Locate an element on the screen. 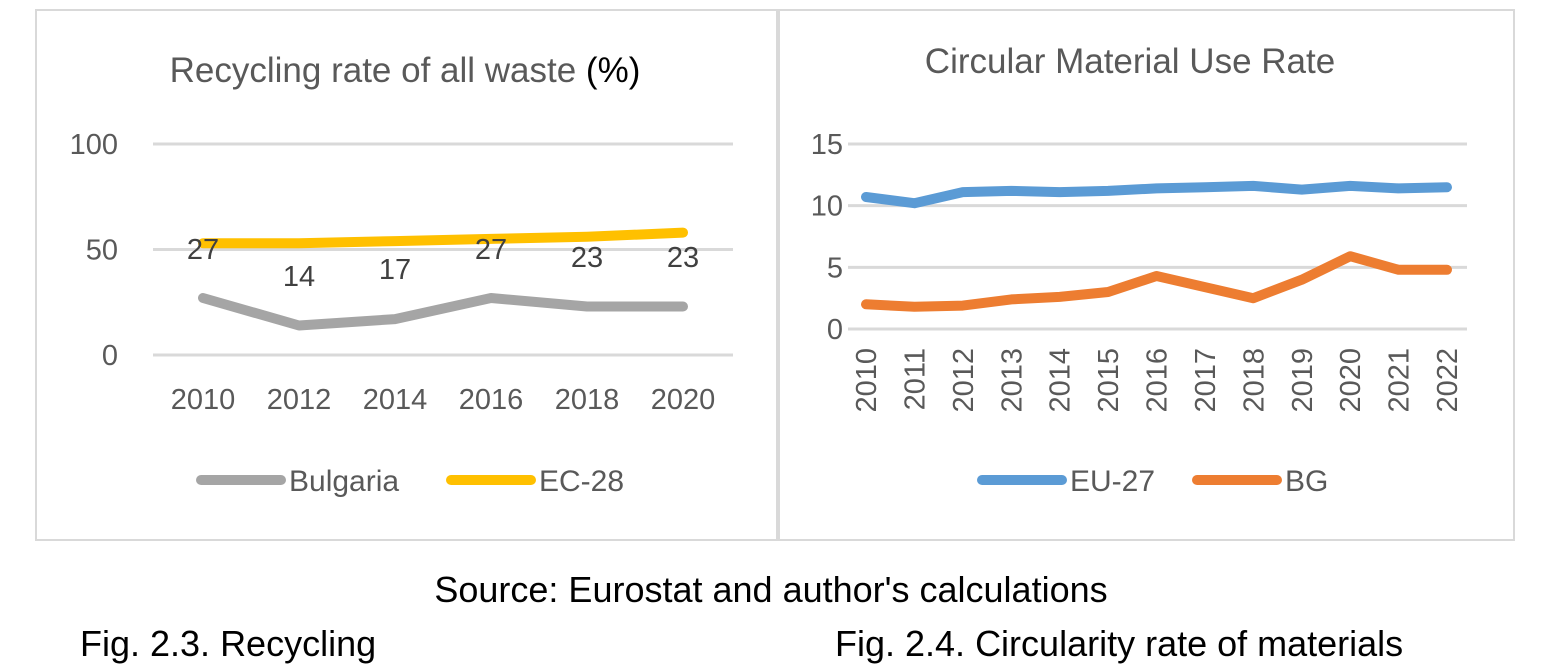  data-label-bulgaria-2010: 27 is located at coordinates (203, 250).